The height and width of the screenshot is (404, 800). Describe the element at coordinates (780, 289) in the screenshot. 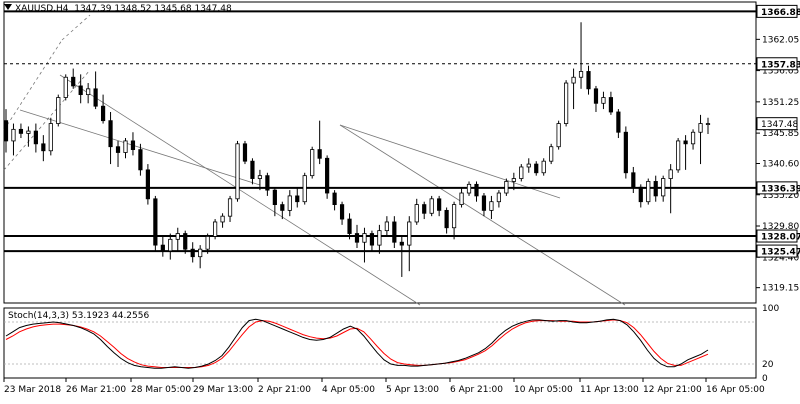

I see `y-tick-label: 1319.15` at that location.